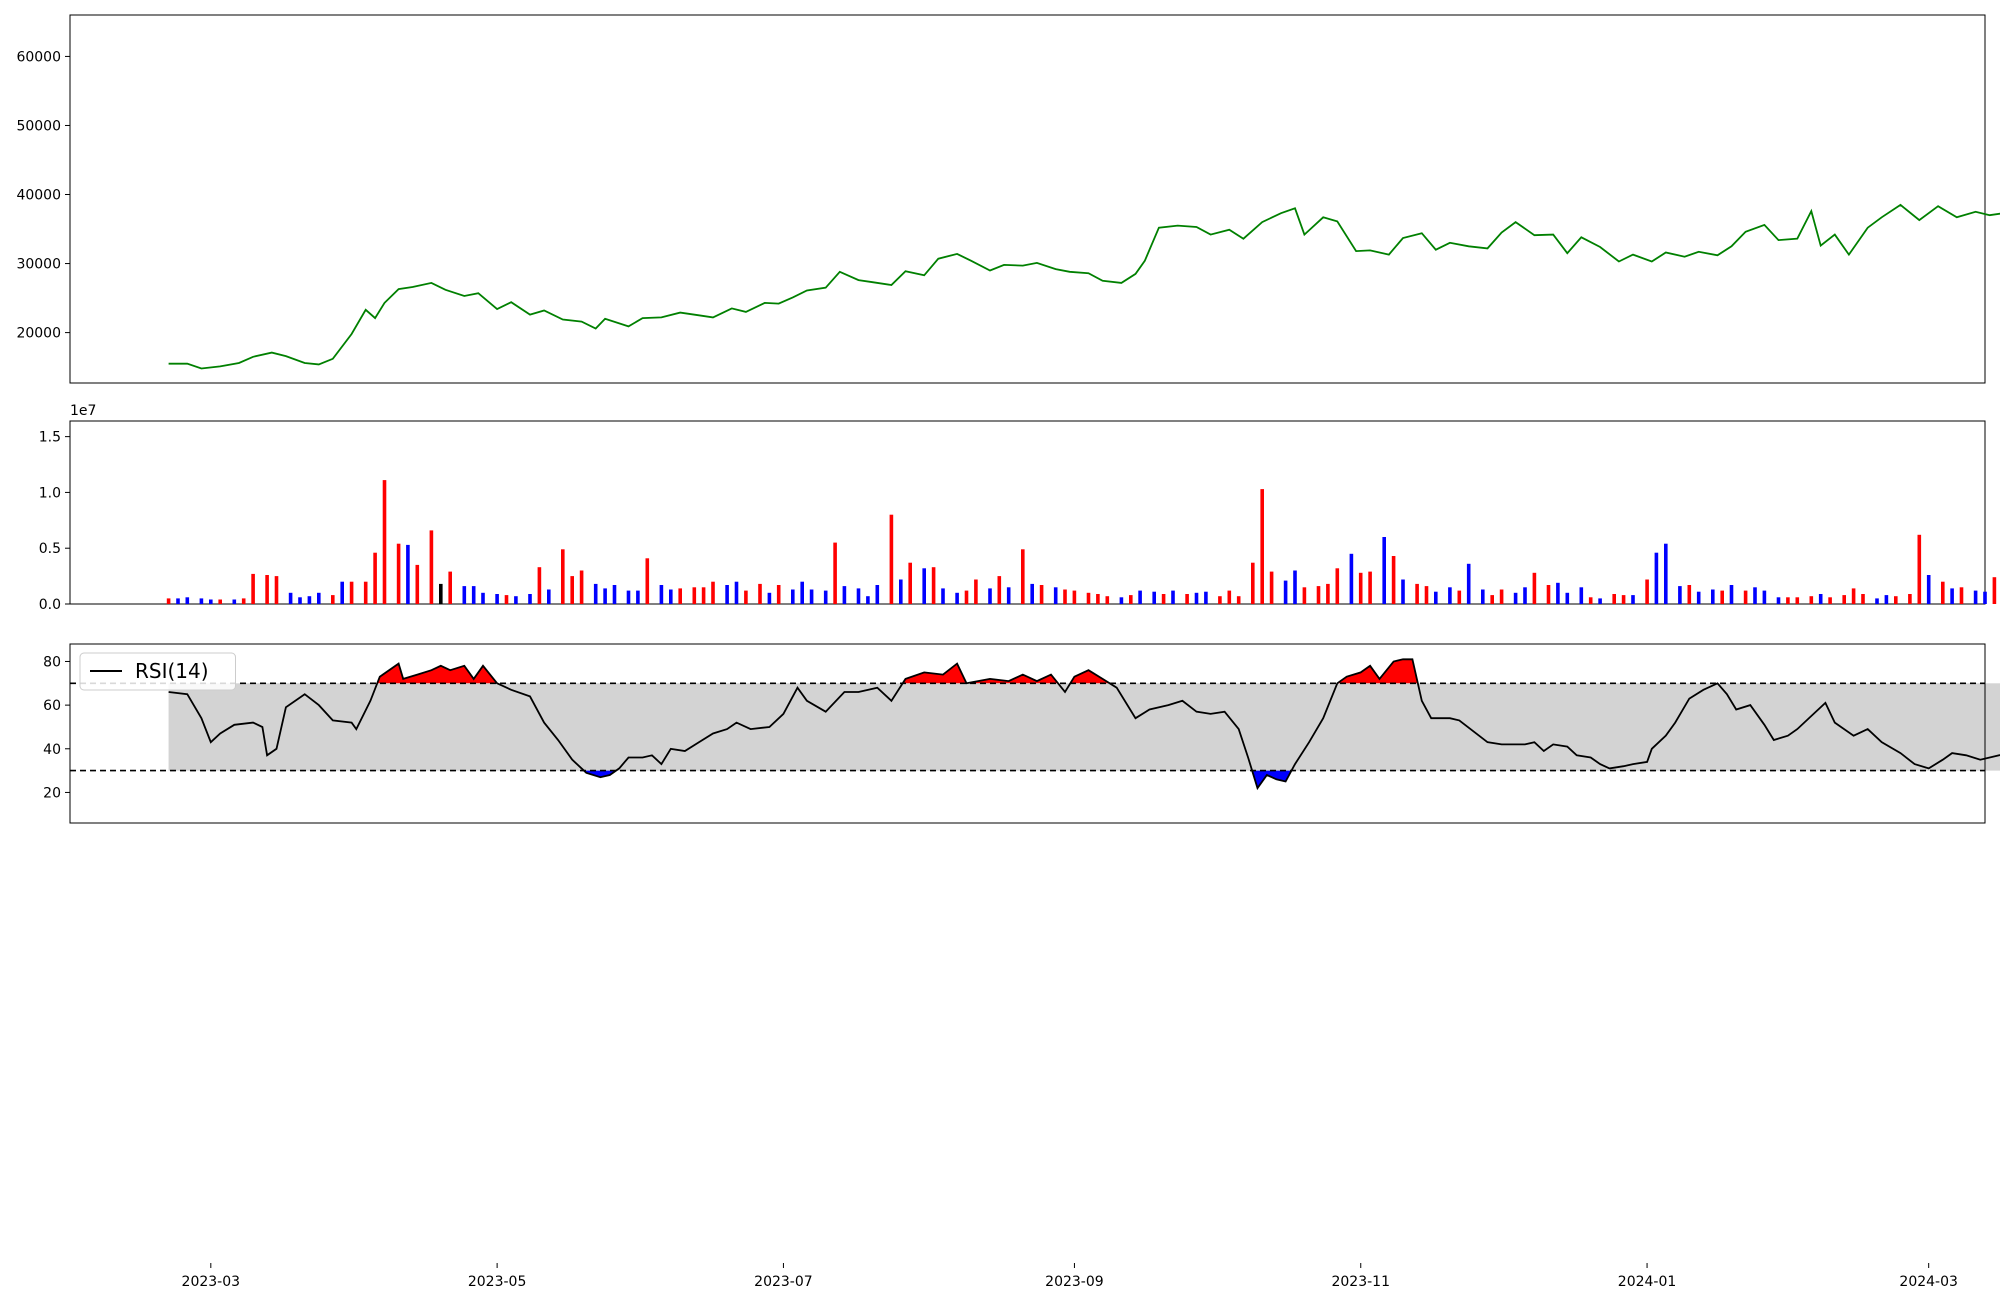 This screenshot has height=1300, width=2000. Describe the element at coordinates (50, 549) in the screenshot. I see `volume-ytick-label: 0.5` at that location.